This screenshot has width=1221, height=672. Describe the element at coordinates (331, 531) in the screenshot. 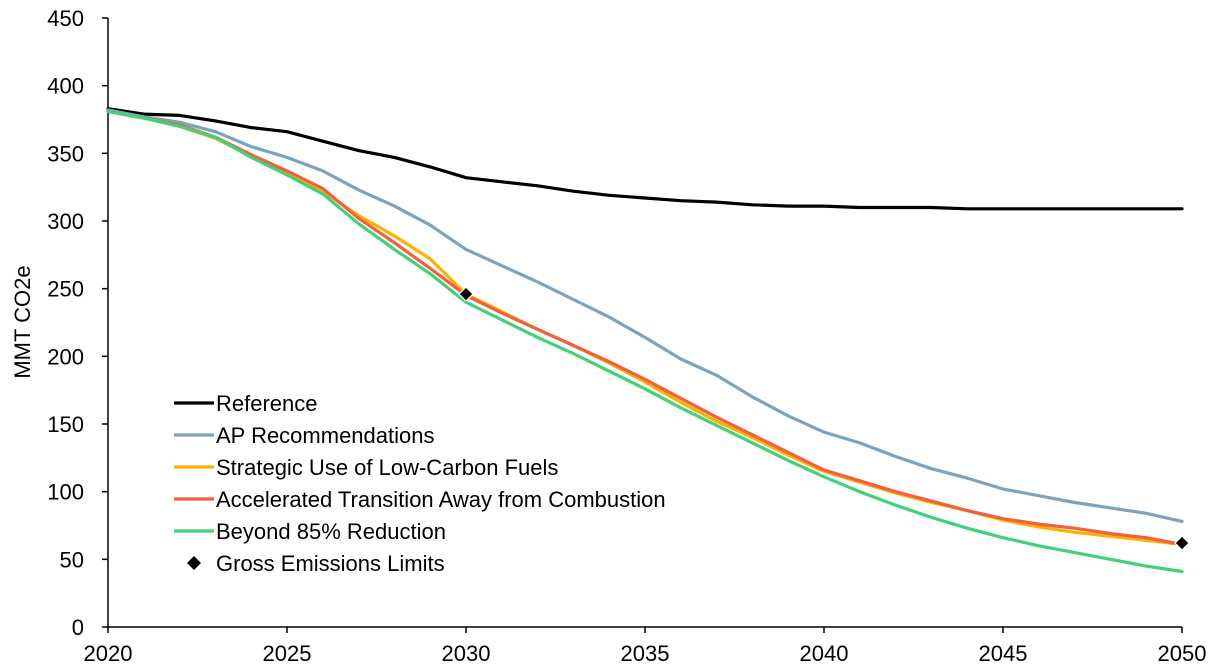

I see `legend-label-beyond-85-reduction: Beyond 85% Reduction` at that location.